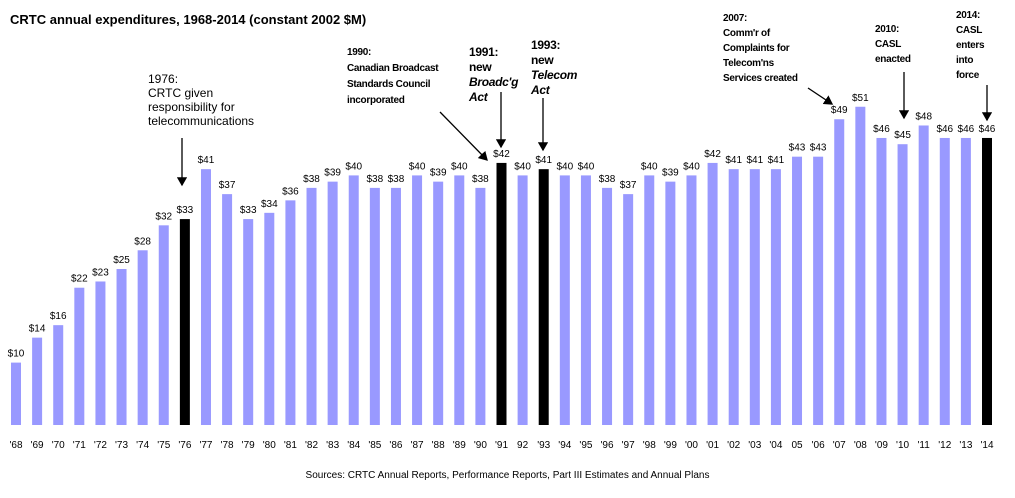 Image resolution: width=1015 pixels, height=498 pixels. What do you see at coordinates (554, 75) in the screenshot?
I see `annotation-text: Telecom` at bounding box center [554, 75].